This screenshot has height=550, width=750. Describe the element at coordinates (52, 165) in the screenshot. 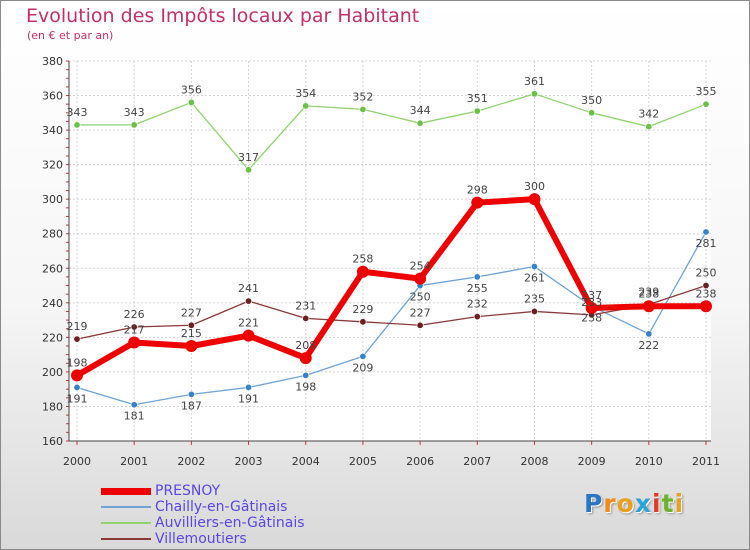

I see `y-tick-label: 320` at that location.